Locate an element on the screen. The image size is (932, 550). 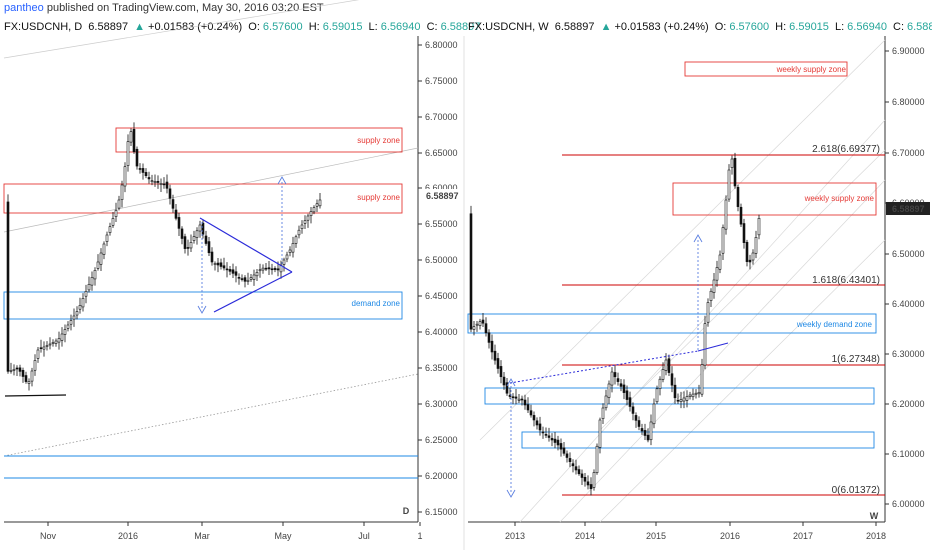
left-channel-line-upper is located at coordinates (211, 190).